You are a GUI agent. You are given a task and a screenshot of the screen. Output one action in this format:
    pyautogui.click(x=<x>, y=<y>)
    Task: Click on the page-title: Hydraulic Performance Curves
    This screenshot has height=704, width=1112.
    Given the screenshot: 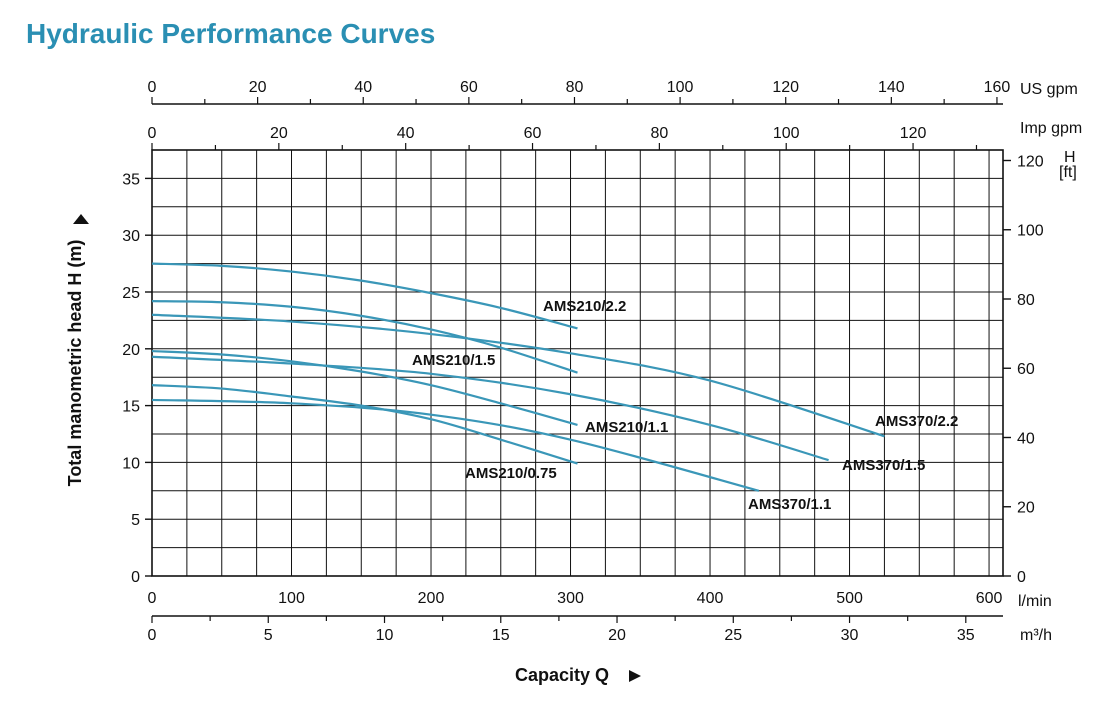 What is the action you would take?
    pyautogui.click(x=231, y=33)
    